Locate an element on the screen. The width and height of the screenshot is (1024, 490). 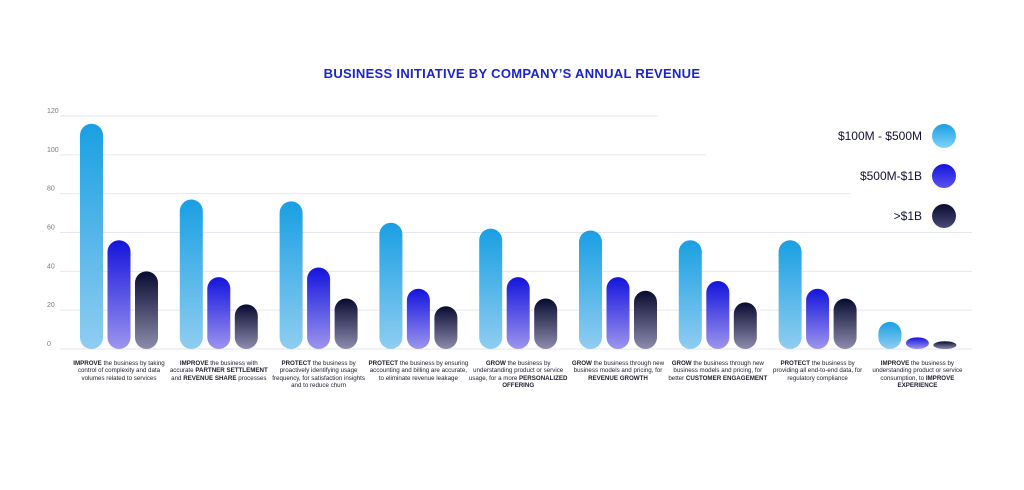
legend-label: $100M - $500M is located at coordinates (879, 136).